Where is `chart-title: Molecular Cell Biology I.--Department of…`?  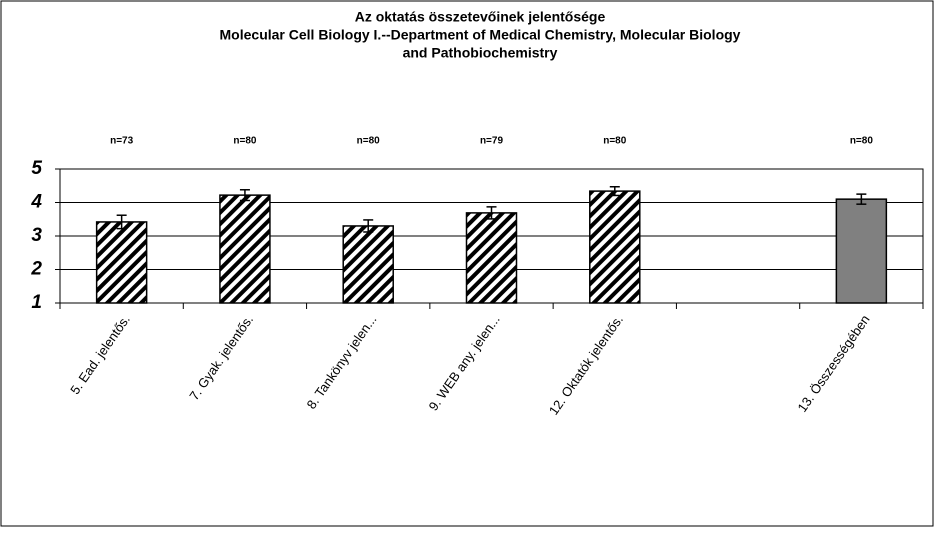 chart-title: Molecular Cell Biology I.--Department of… is located at coordinates (480, 35).